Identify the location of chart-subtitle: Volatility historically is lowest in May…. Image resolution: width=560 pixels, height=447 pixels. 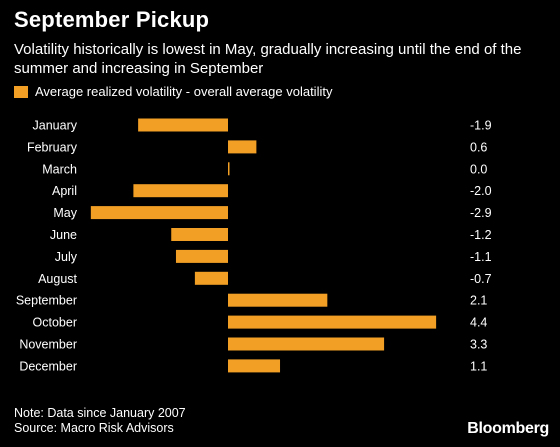
(268, 59).